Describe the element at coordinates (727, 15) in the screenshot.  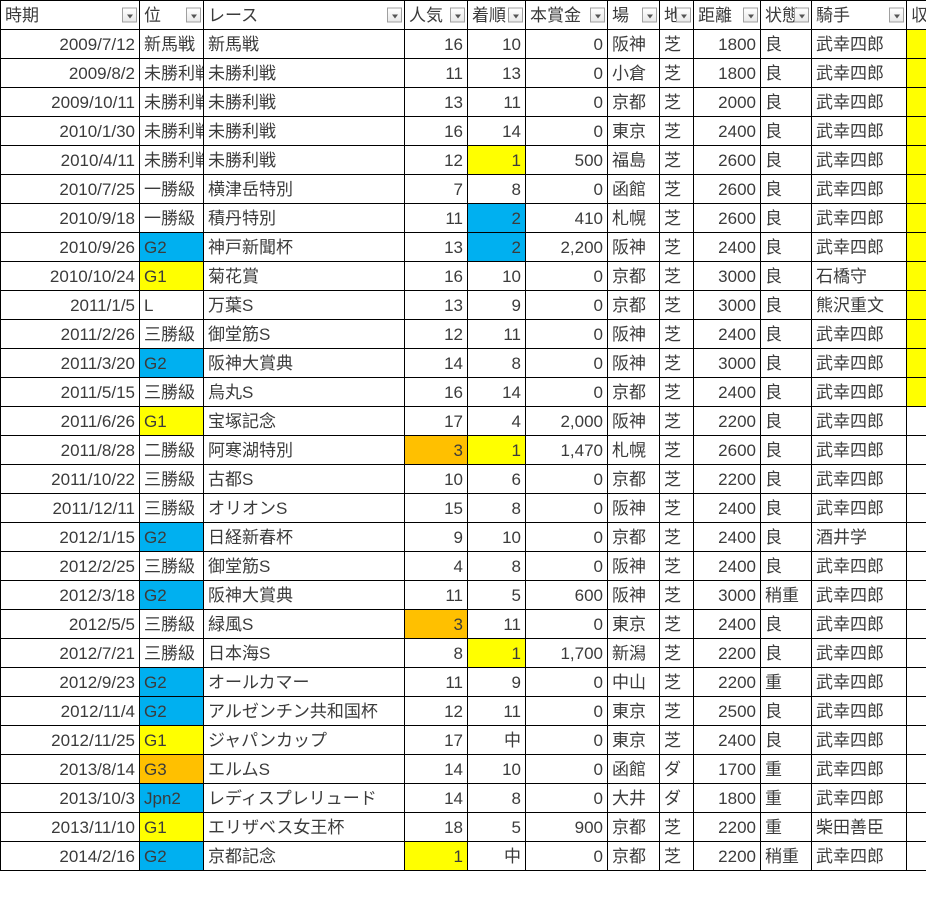
I see `column-header-distance: 距離` at that location.